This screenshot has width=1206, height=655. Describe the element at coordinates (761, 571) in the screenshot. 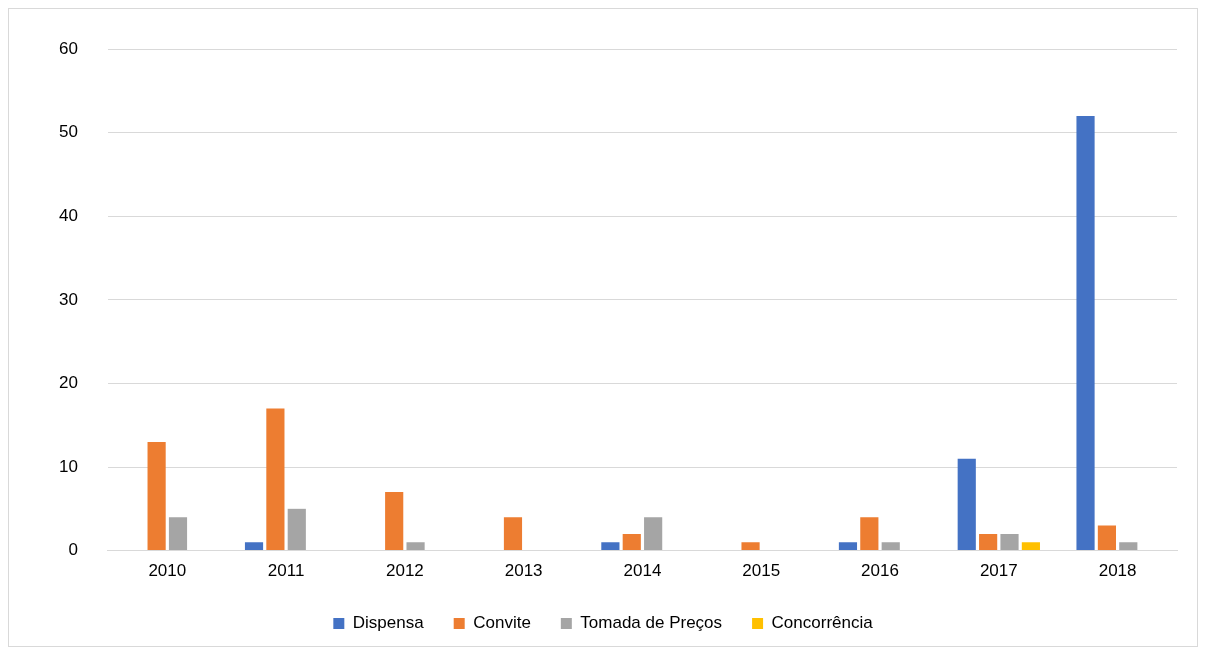

I see `x-tick-label: 2015` at that location.